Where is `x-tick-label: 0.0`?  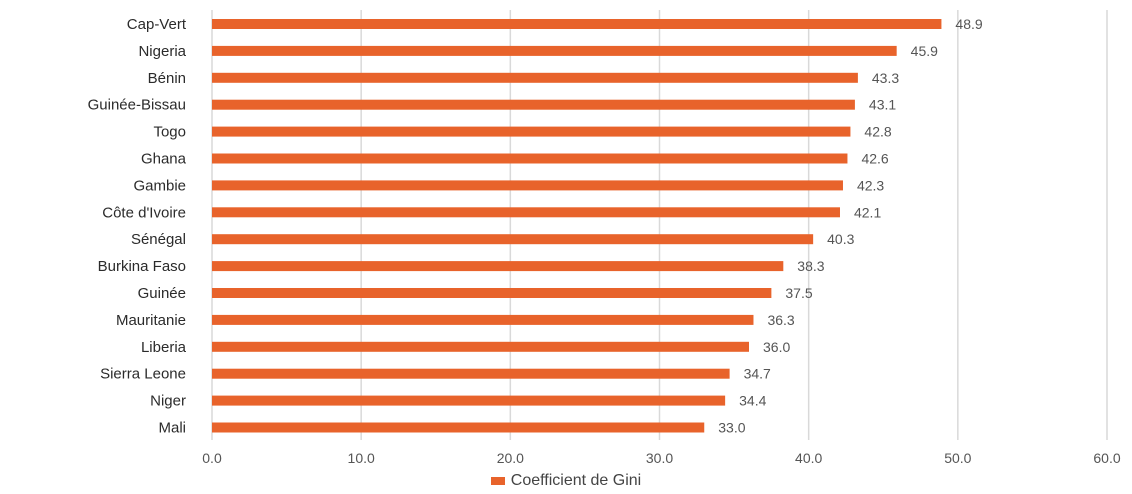 x-tick-label: 0.0 is located at coordinates (212, 458).